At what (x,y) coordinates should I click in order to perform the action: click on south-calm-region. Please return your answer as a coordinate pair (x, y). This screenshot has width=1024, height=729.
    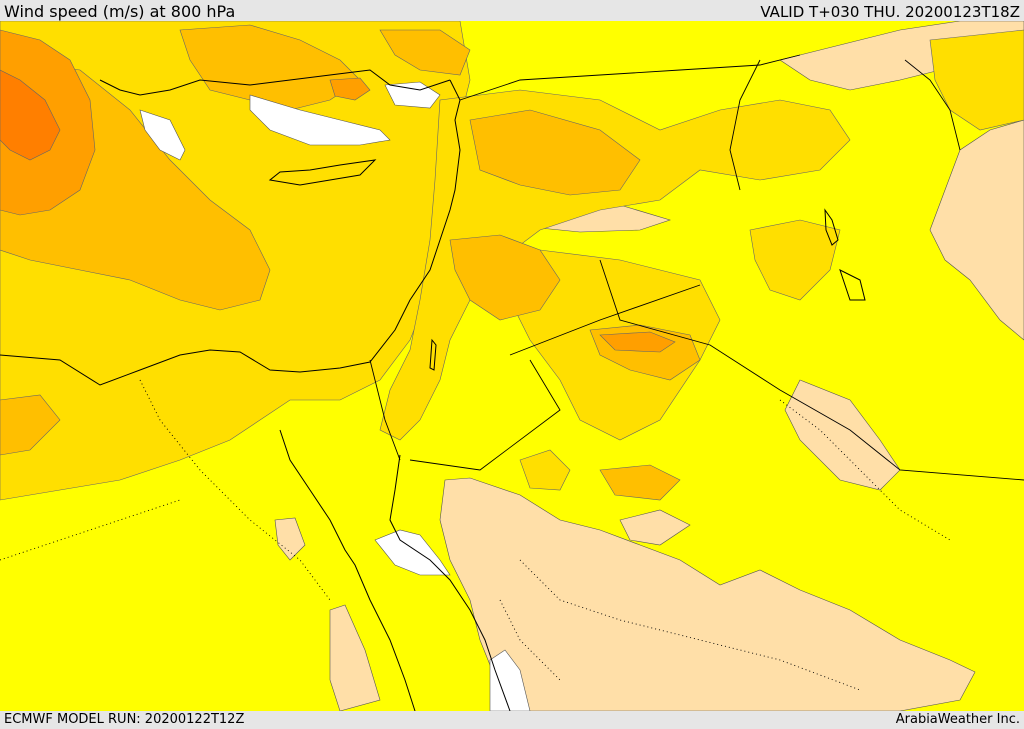
    Looking at the image, I should click on (510, 680).